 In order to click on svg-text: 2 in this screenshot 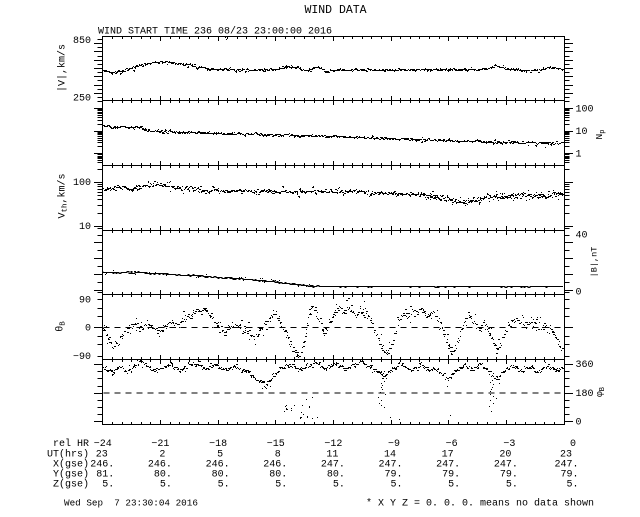, I will do `click(162, 455)`.